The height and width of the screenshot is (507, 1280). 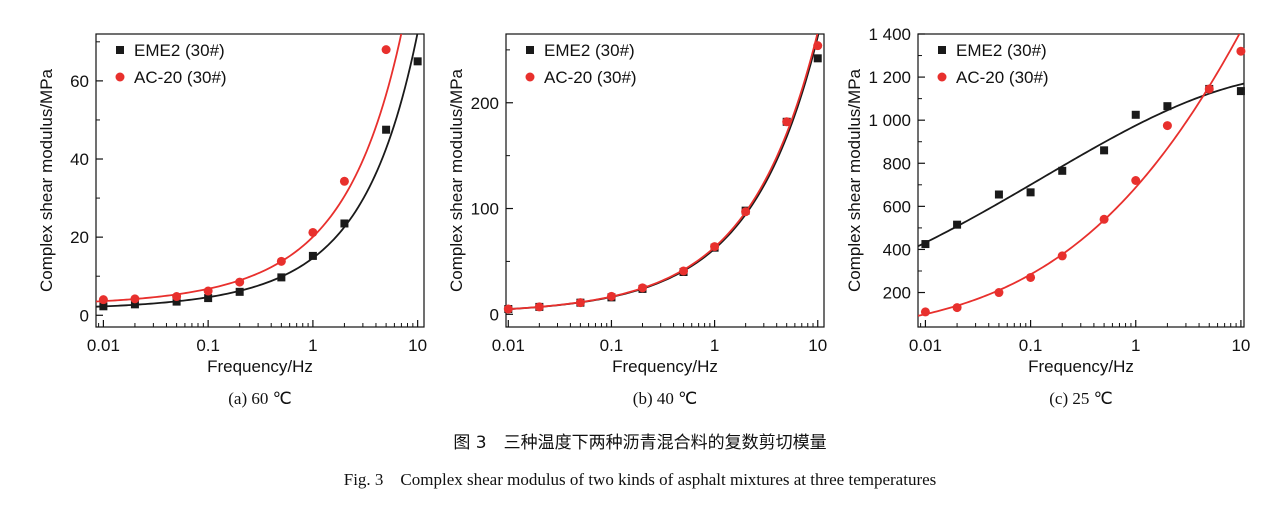 I want to click on y-tick-label: 1 200, so click(x=889, y=77).